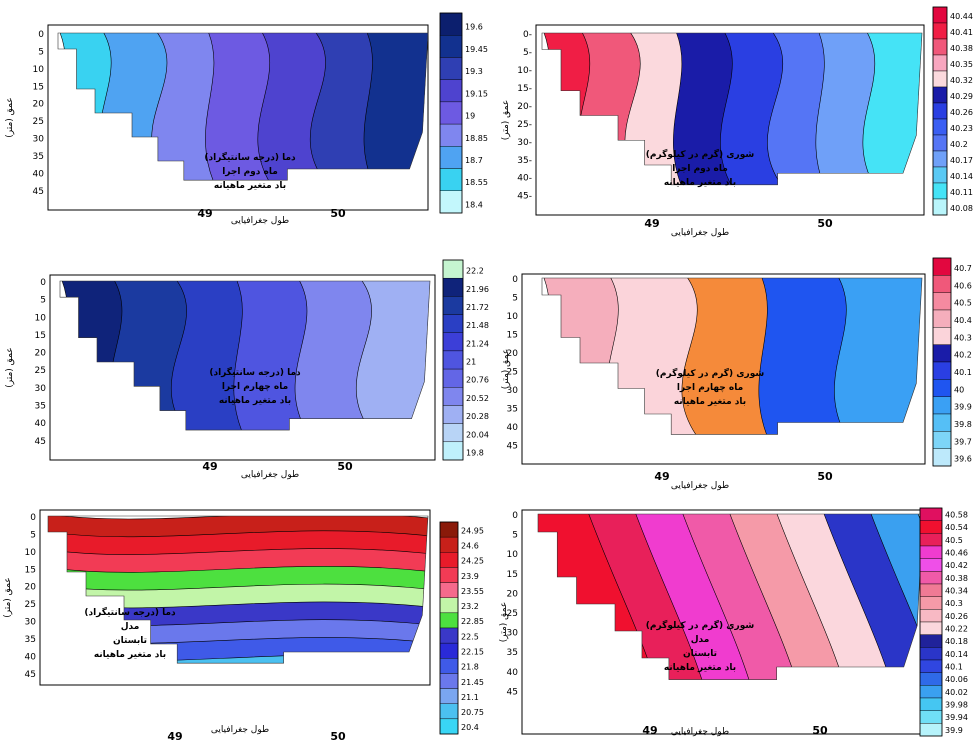 Image resolution: width=973 pixels, height=744 pixels. Describe the element at coordinates (30, 640) in the screenshot. I see `y-tick-label: 35` at that location.